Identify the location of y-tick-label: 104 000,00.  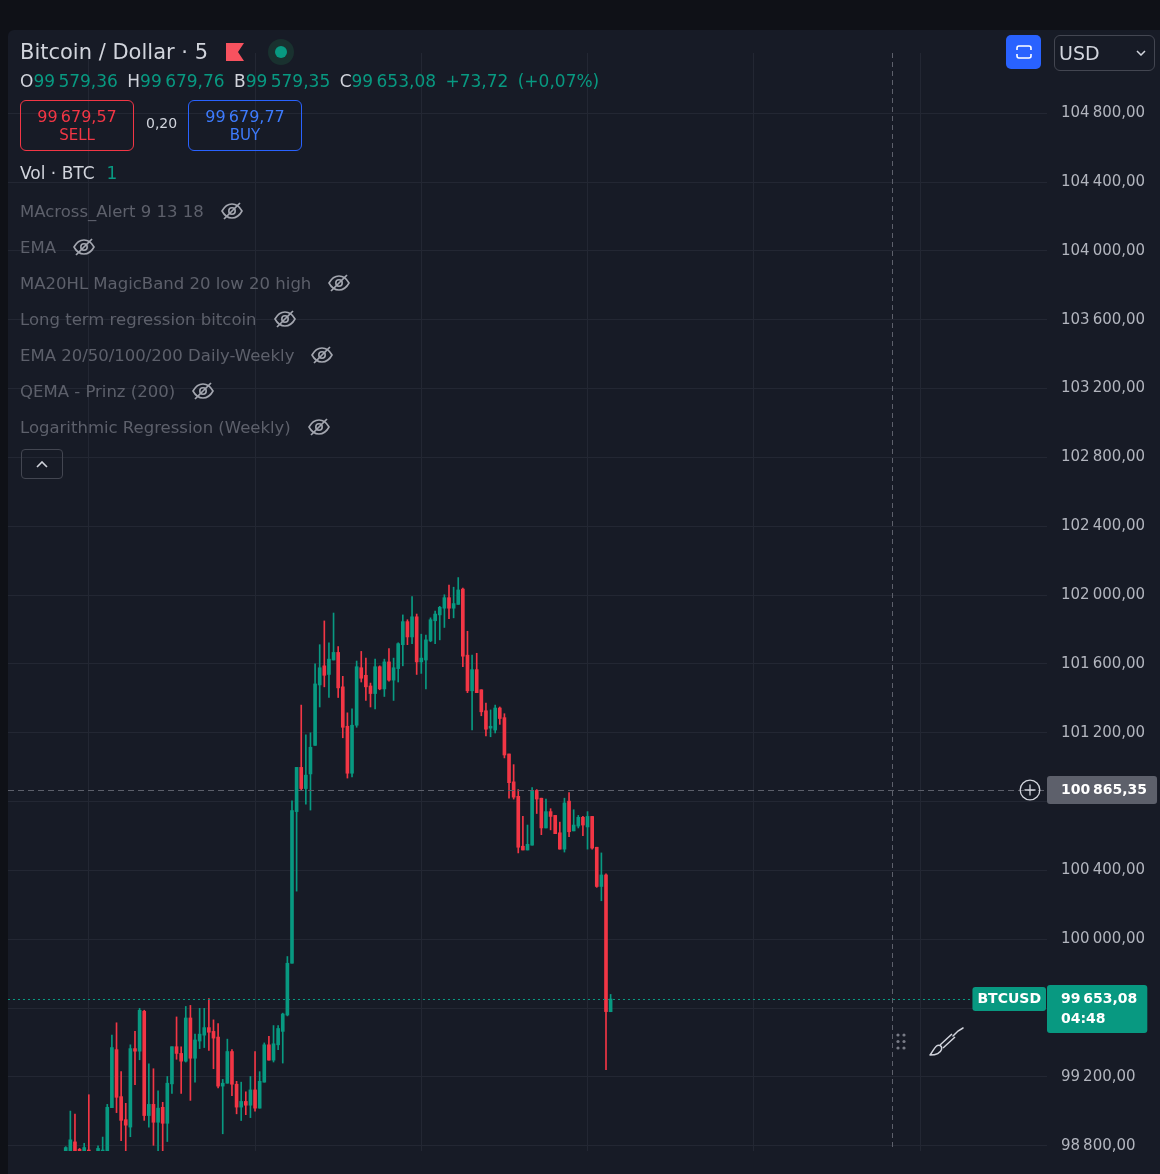
(1103, 249).